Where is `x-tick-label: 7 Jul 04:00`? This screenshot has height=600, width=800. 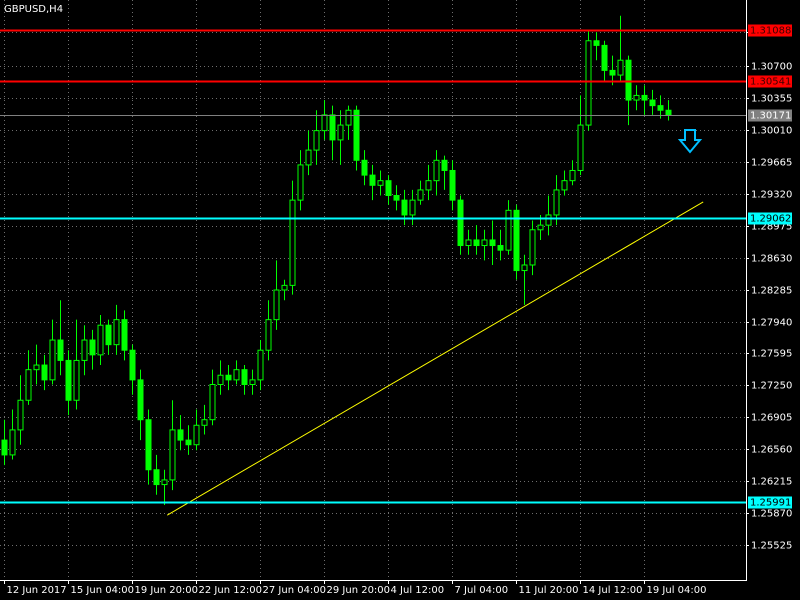 x-tick-label: 7 Jul 04:00 is located at coordinates (482, 590).